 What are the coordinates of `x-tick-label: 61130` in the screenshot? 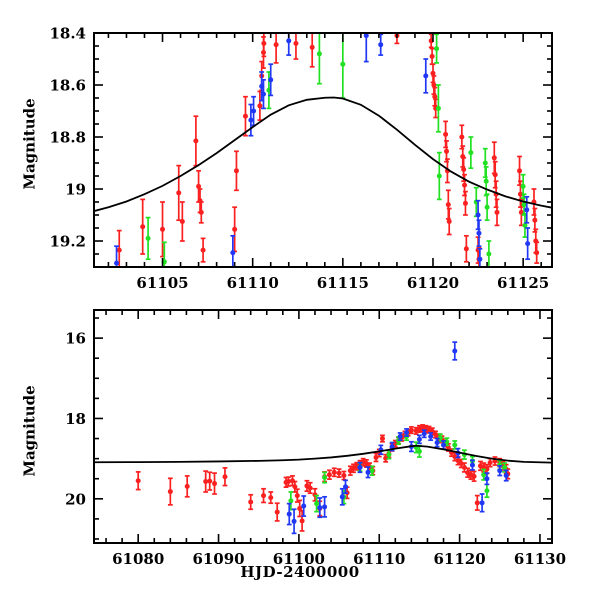 It's located at (540, 559).